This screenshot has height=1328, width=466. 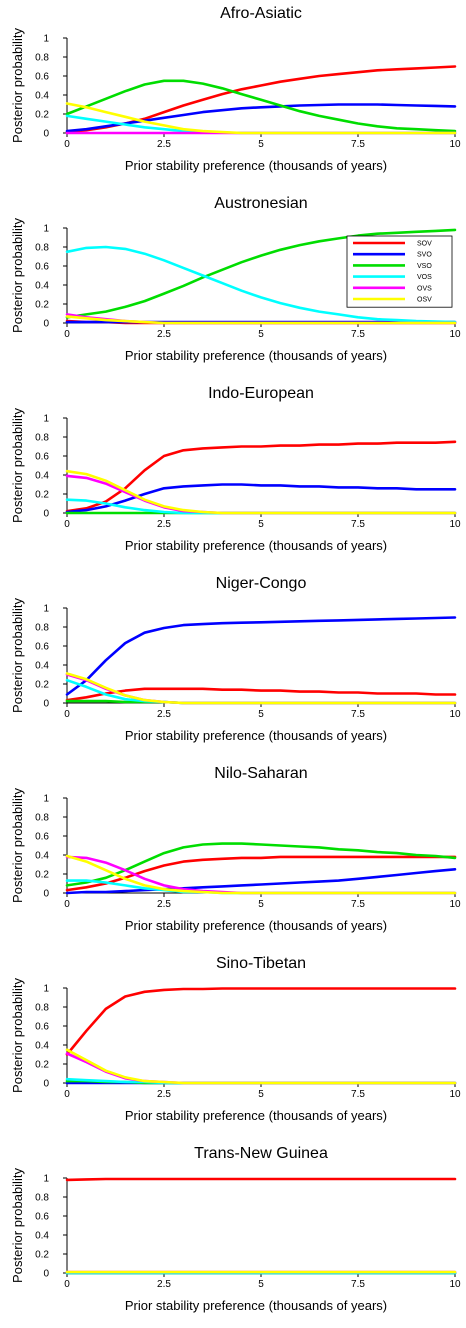 I want to click on chart-title: Austronesian, so click(x=260, y=203).